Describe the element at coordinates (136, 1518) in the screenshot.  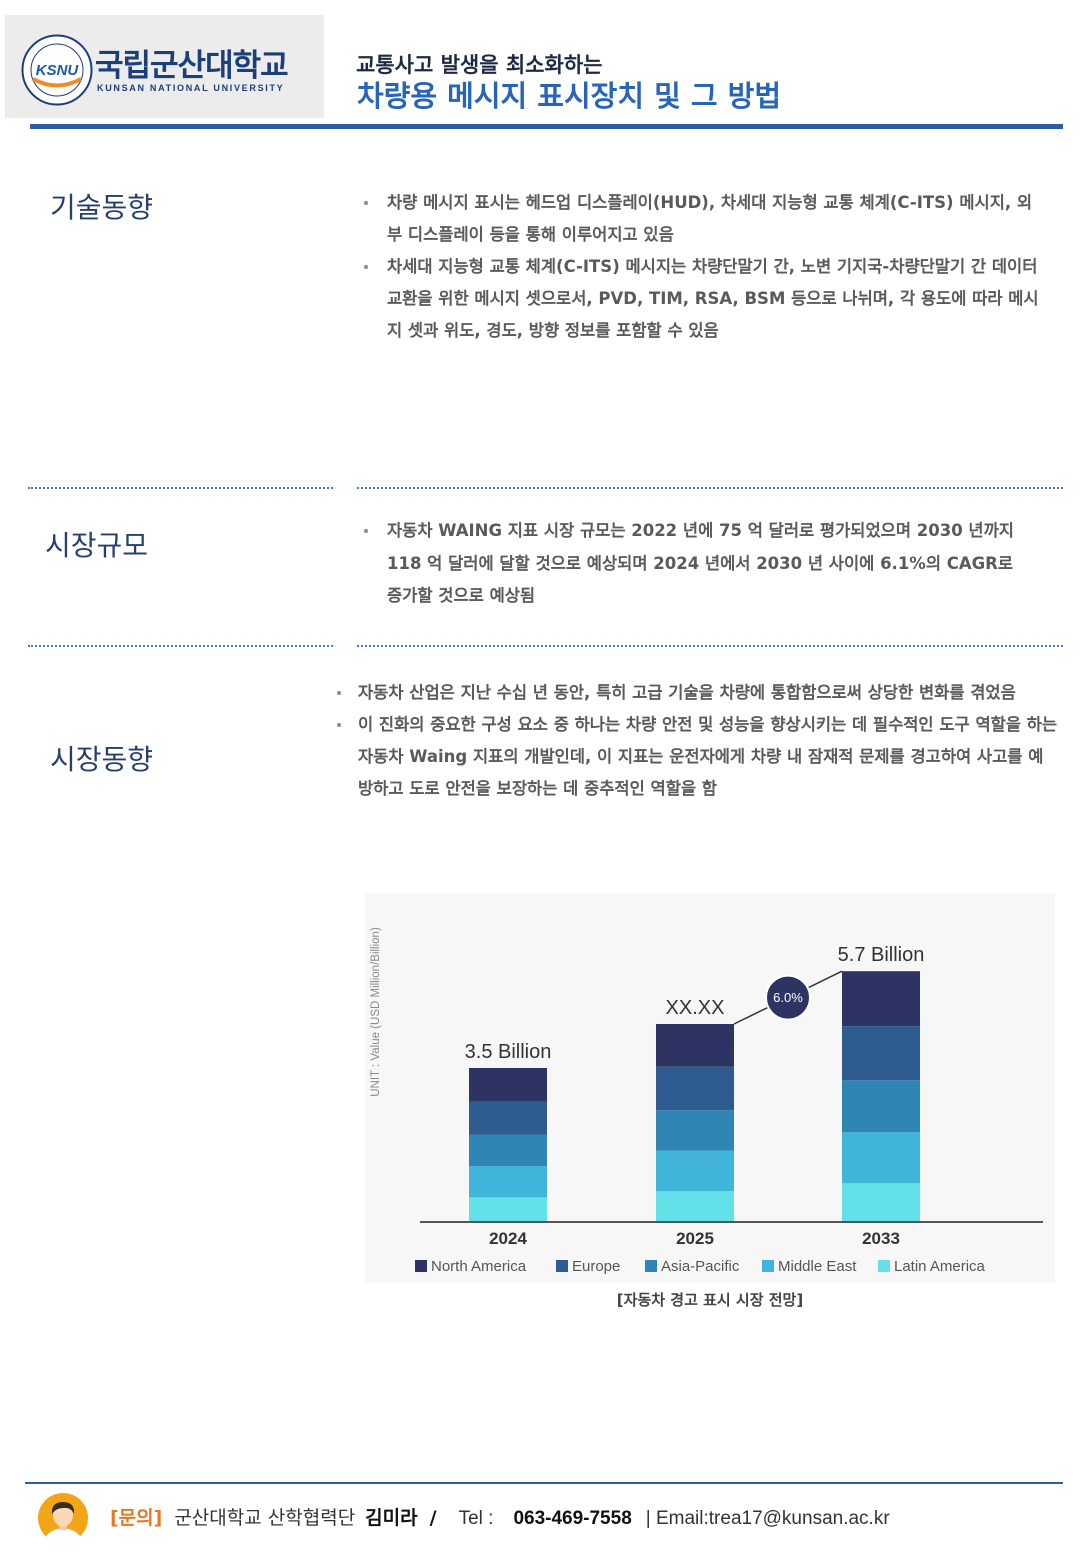
I see `contact-label: [문의]` at that location.